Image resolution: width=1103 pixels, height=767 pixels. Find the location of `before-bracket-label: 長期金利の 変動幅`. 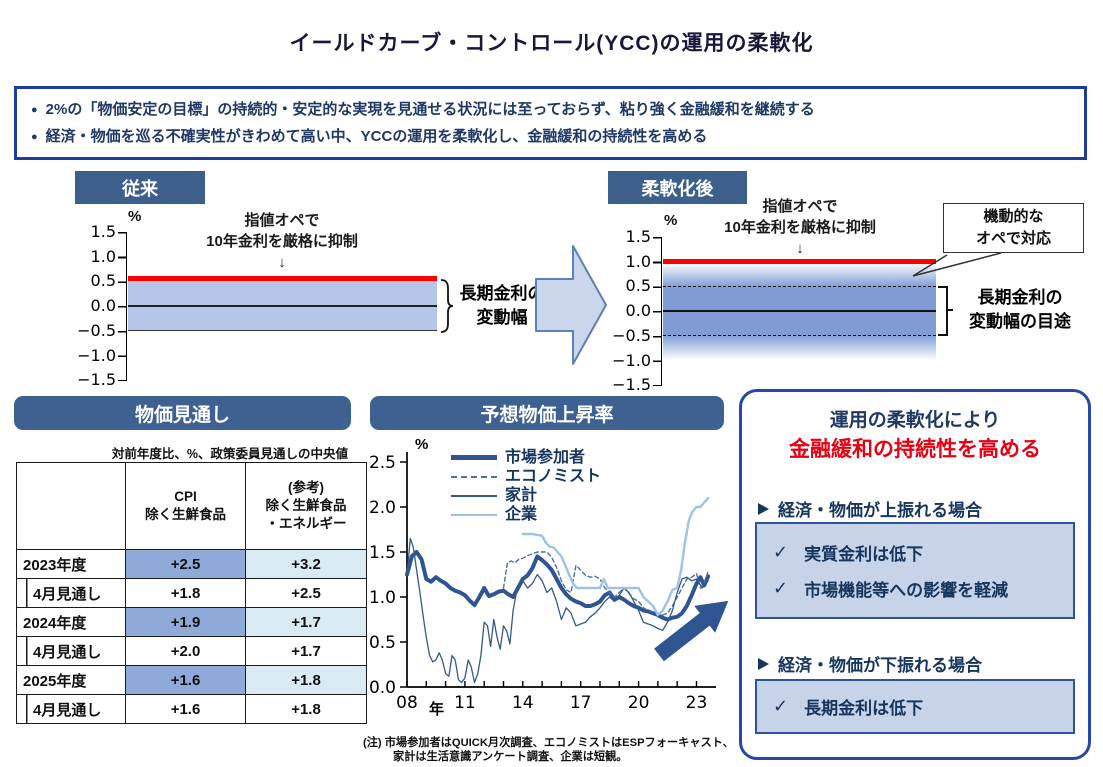

before-bracket-label: 長期金利の 変動幅 is located at coordinates (502, 305).